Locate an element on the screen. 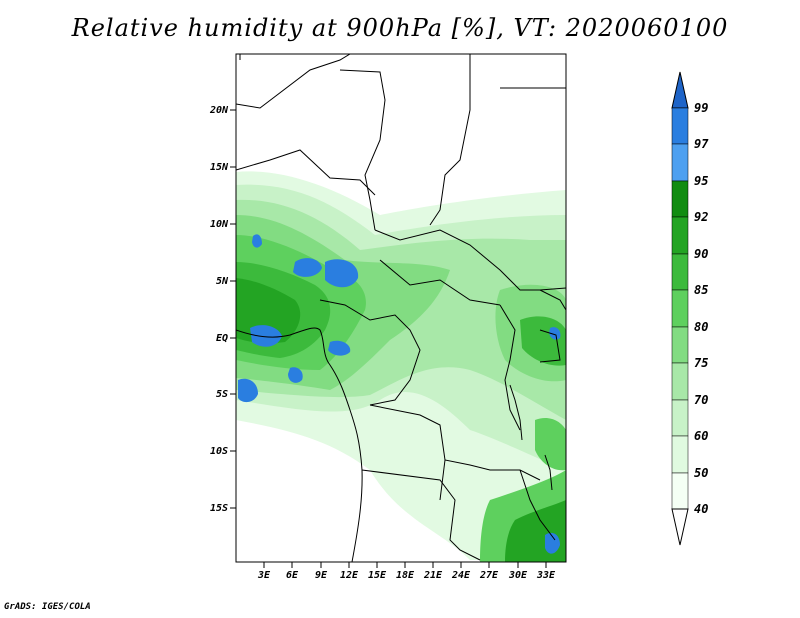 The width and height of the screenshot is (800, 618). lon-label-3e: 3E is located at coordinates (264, 575).